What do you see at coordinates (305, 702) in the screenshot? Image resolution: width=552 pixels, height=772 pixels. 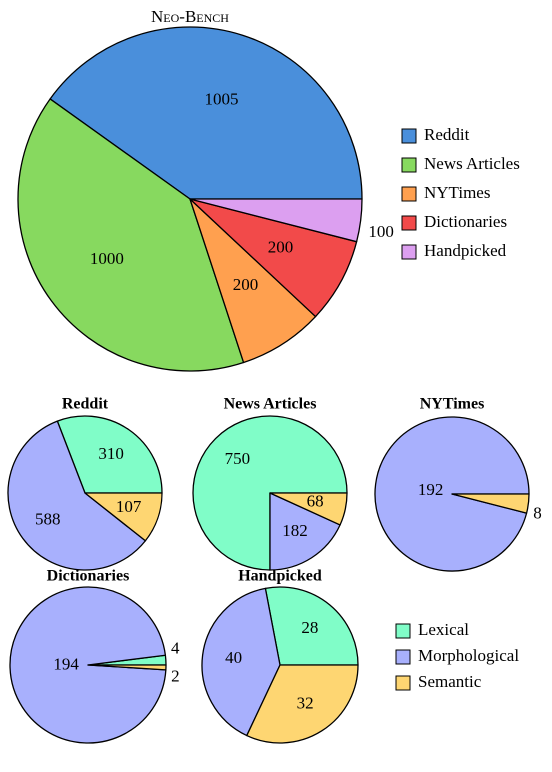 I see `value-label: 32` at bounding box center [305, 702].